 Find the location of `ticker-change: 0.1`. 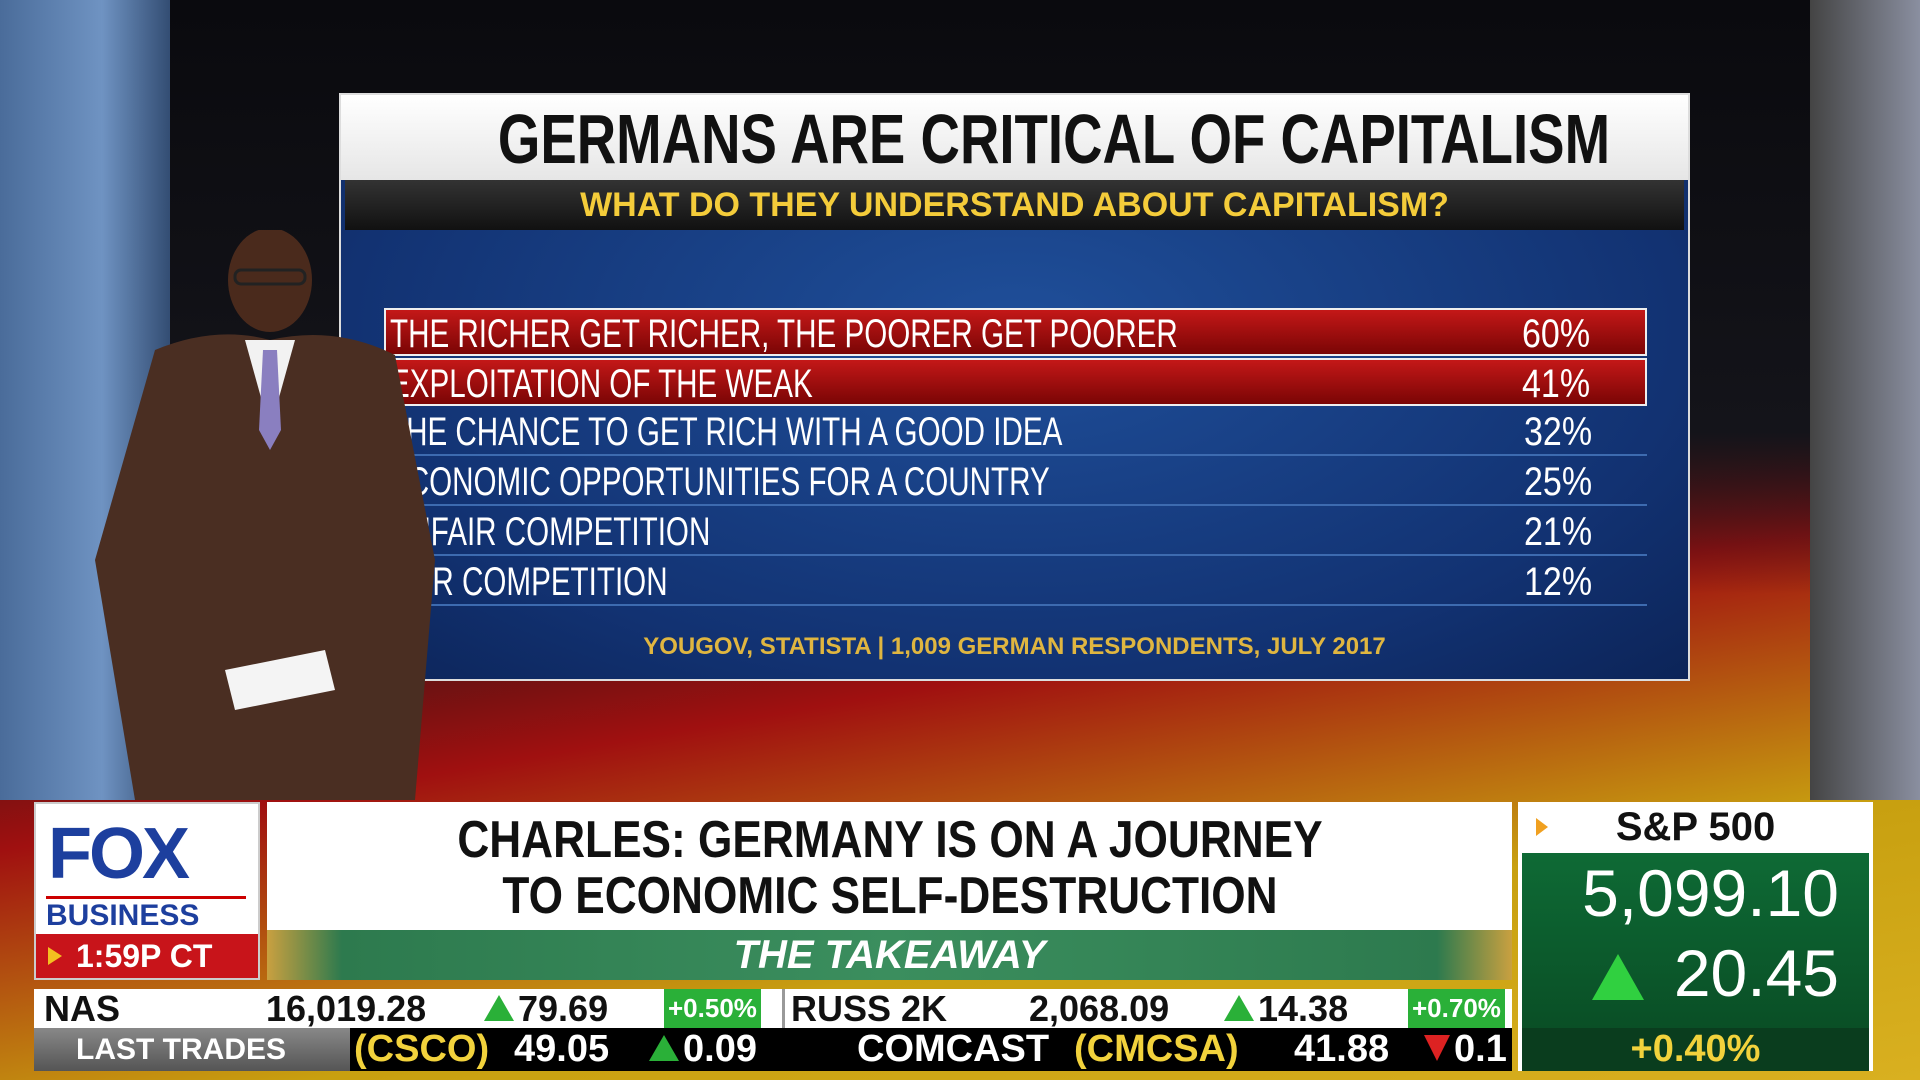

ticker-change: 0.1 is located at coordinates (1480, 1049).